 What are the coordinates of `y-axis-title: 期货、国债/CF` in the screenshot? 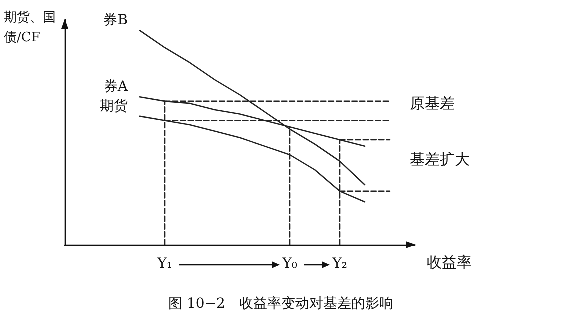 It's located at (30, 28).